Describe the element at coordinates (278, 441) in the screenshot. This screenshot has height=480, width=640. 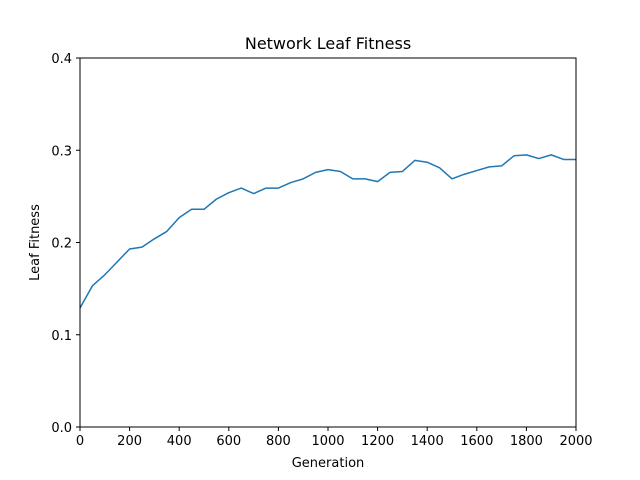
I see `x-tick-label: 800` at that location.